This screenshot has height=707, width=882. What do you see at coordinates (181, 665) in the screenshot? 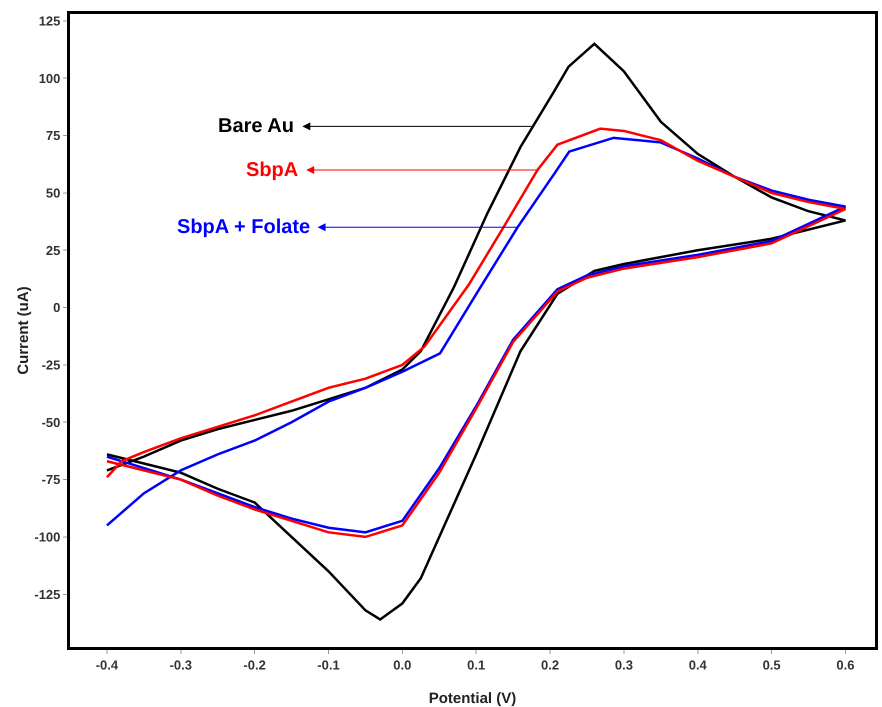
I see `x-tick-label: -0.3` at bounding box center [181, 665].